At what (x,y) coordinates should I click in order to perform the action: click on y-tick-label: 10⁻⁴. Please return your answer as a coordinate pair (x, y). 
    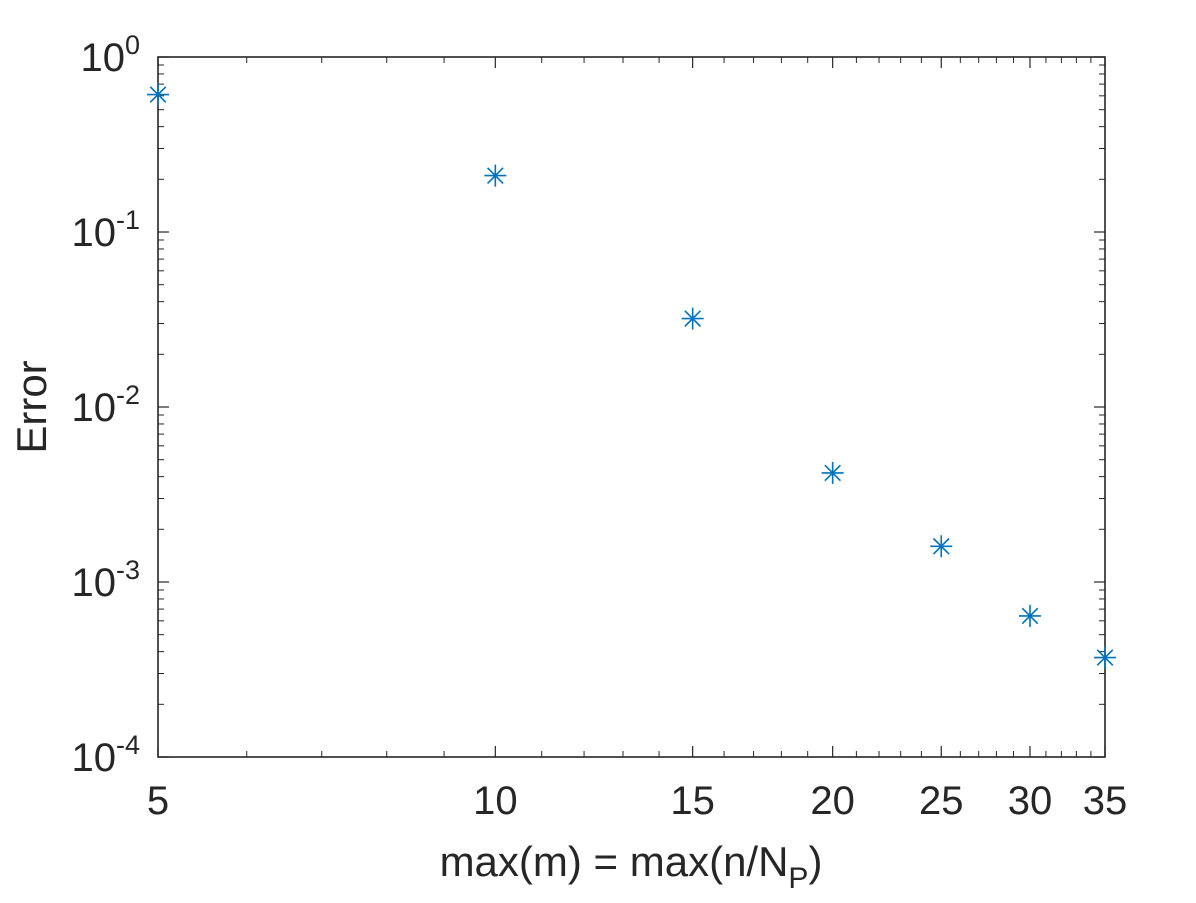
    Looking at the image, I should click on (105, 755).